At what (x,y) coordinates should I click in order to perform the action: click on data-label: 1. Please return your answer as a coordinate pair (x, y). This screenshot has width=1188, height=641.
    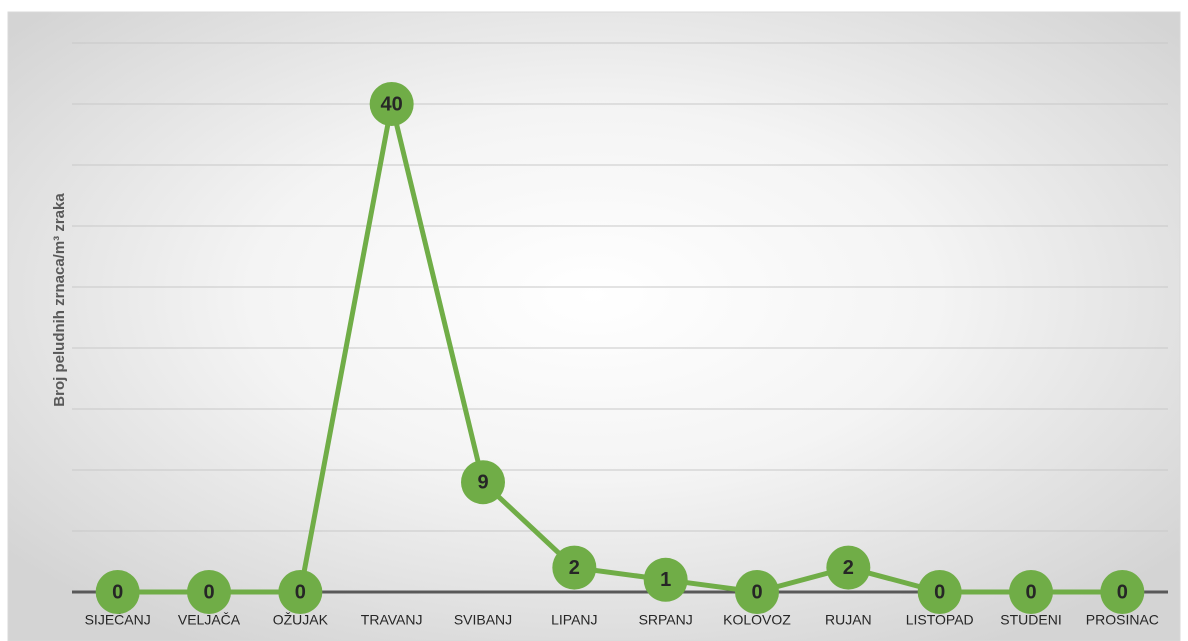
    Looking at the image, I should click on (665, 580).